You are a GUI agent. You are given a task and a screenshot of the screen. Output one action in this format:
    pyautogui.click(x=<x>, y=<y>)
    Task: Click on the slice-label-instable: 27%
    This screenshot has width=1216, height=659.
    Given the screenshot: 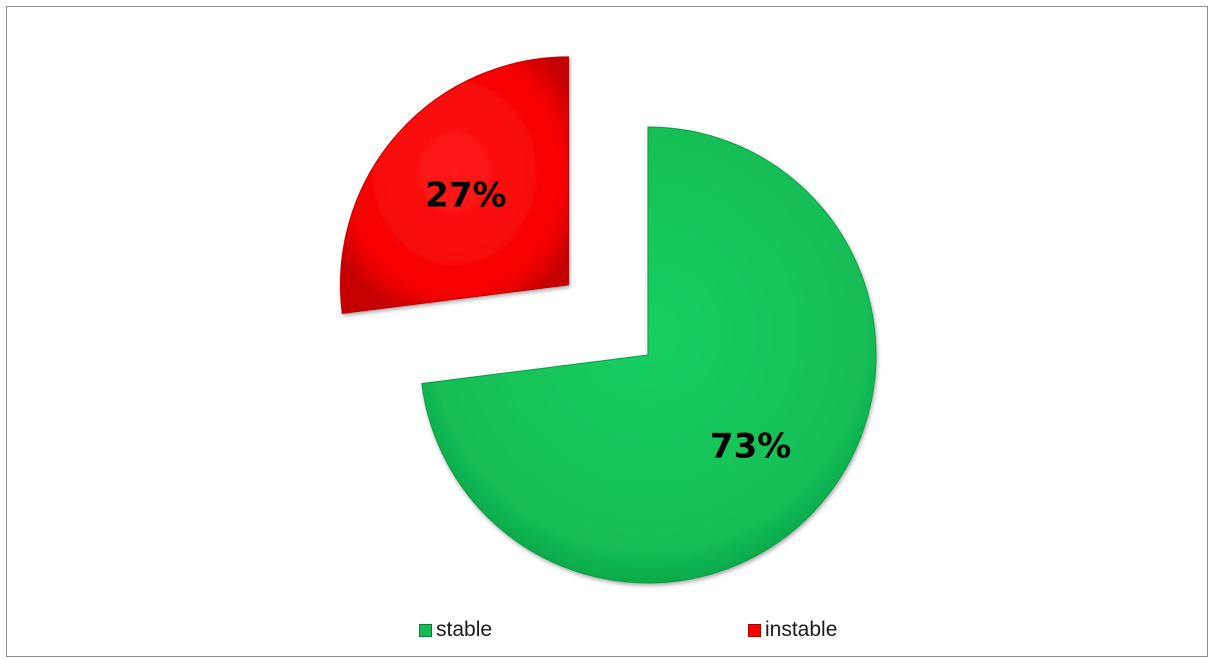 What is the action you would take?
    pyautogui.click(x=465, y=195)
    